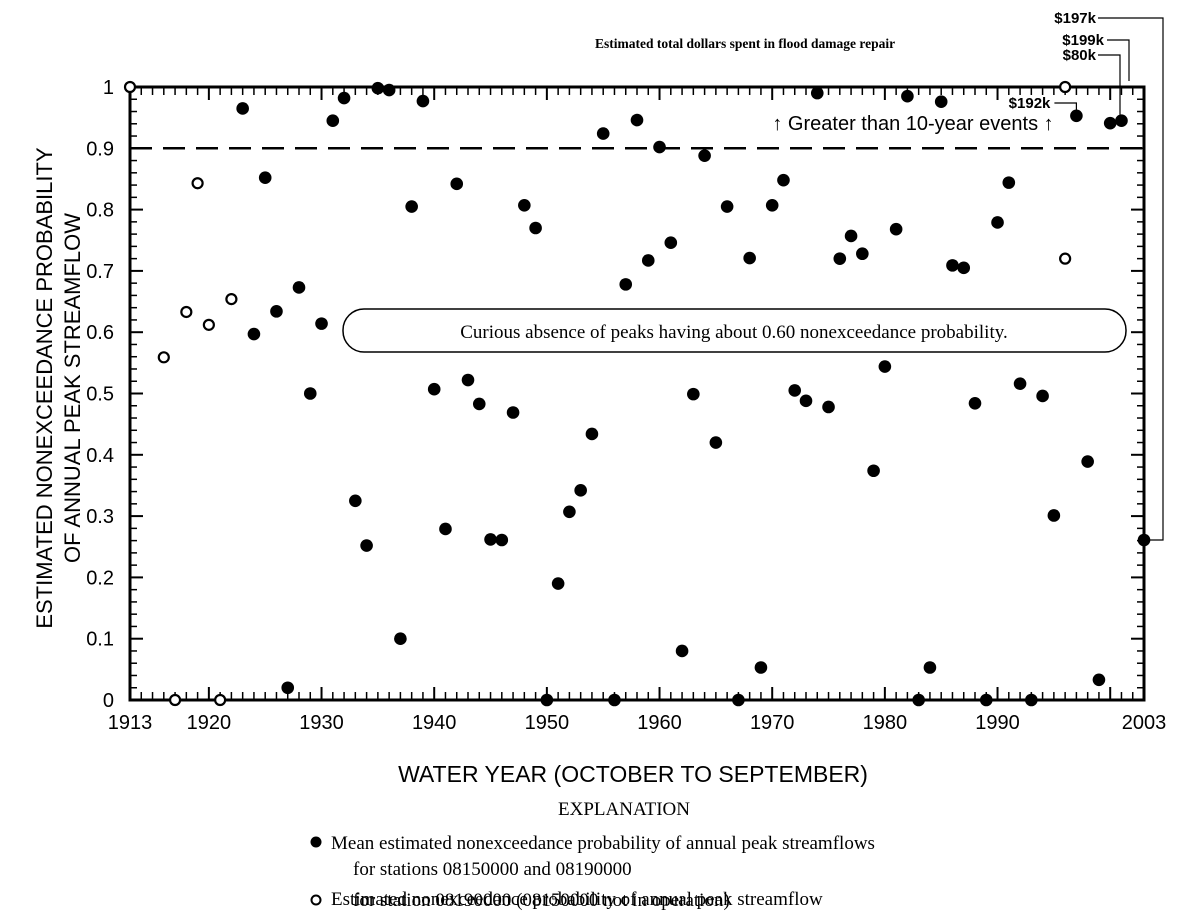  I want to click on damage-callouts: $192k $197k $199k$80k, so click(1086, 275).